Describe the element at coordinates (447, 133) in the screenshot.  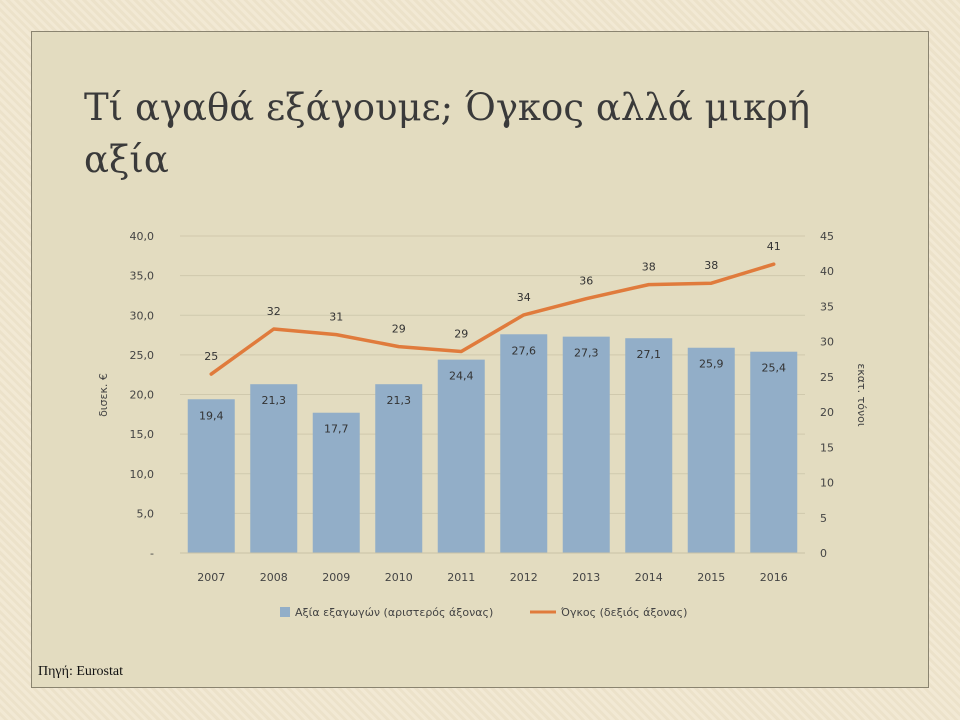
I see `slide-title: Τί αγαθά εξάγουμε; Όγκος αλλά μικρή αξία` at that location.